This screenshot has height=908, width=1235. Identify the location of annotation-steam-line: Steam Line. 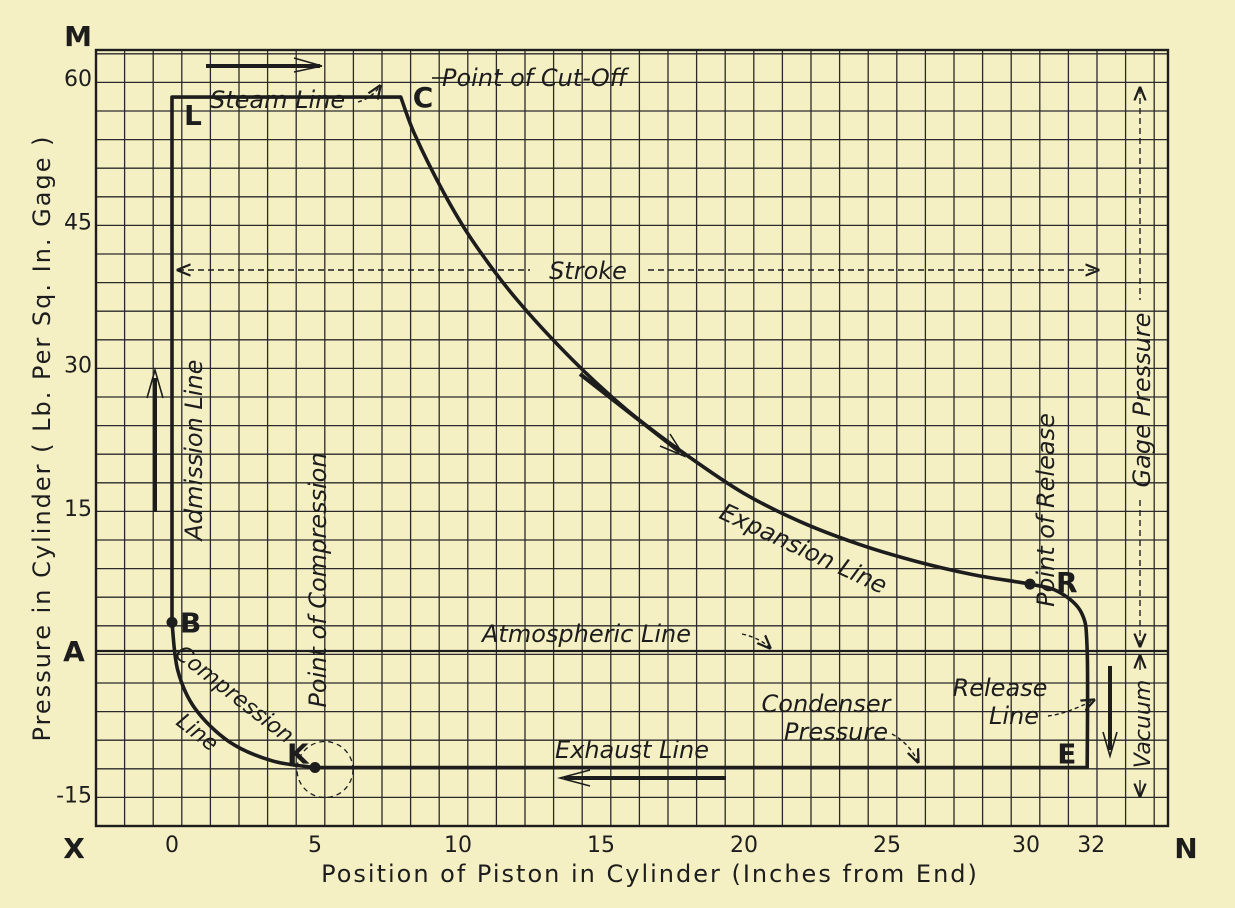
(277, 100).